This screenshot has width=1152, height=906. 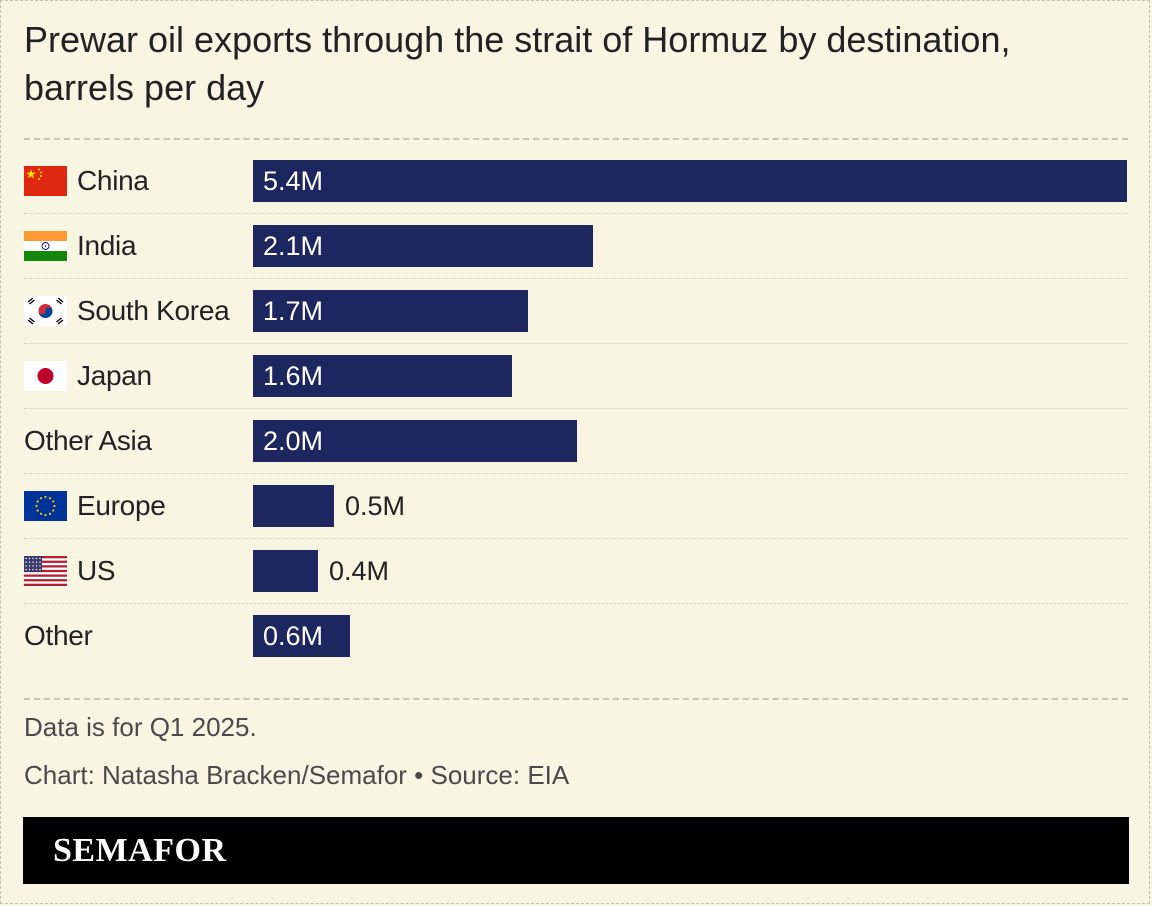 I want to click on bar-row: South Korea 1.7M, so click(x=576, y=322).